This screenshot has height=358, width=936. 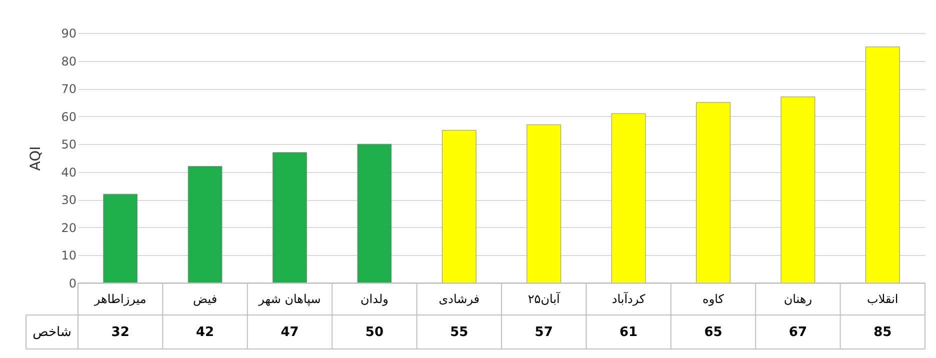 What do you see at coordinates (120, 332) in the screenshot?
I see `data-label: 32` at bounding box center [120, 332].